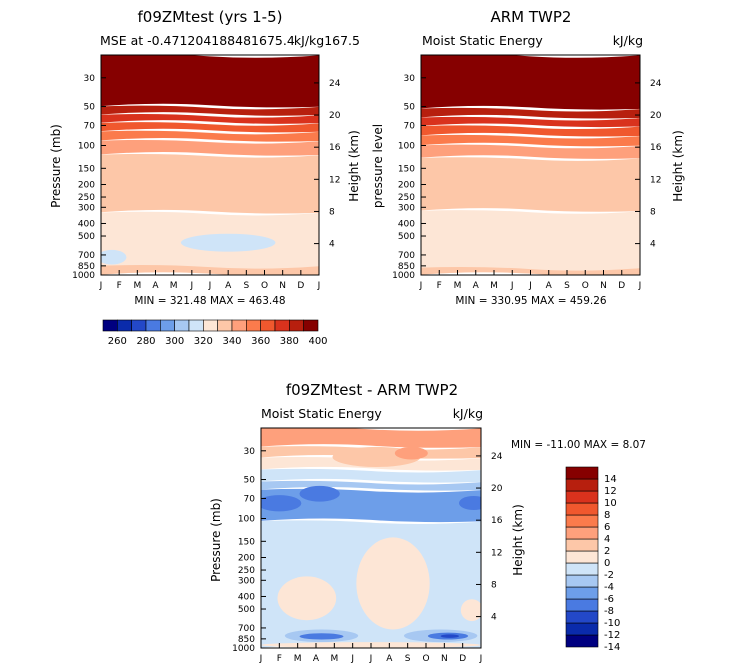  I want to click on colorbar-label: -4, so click(609, 587).